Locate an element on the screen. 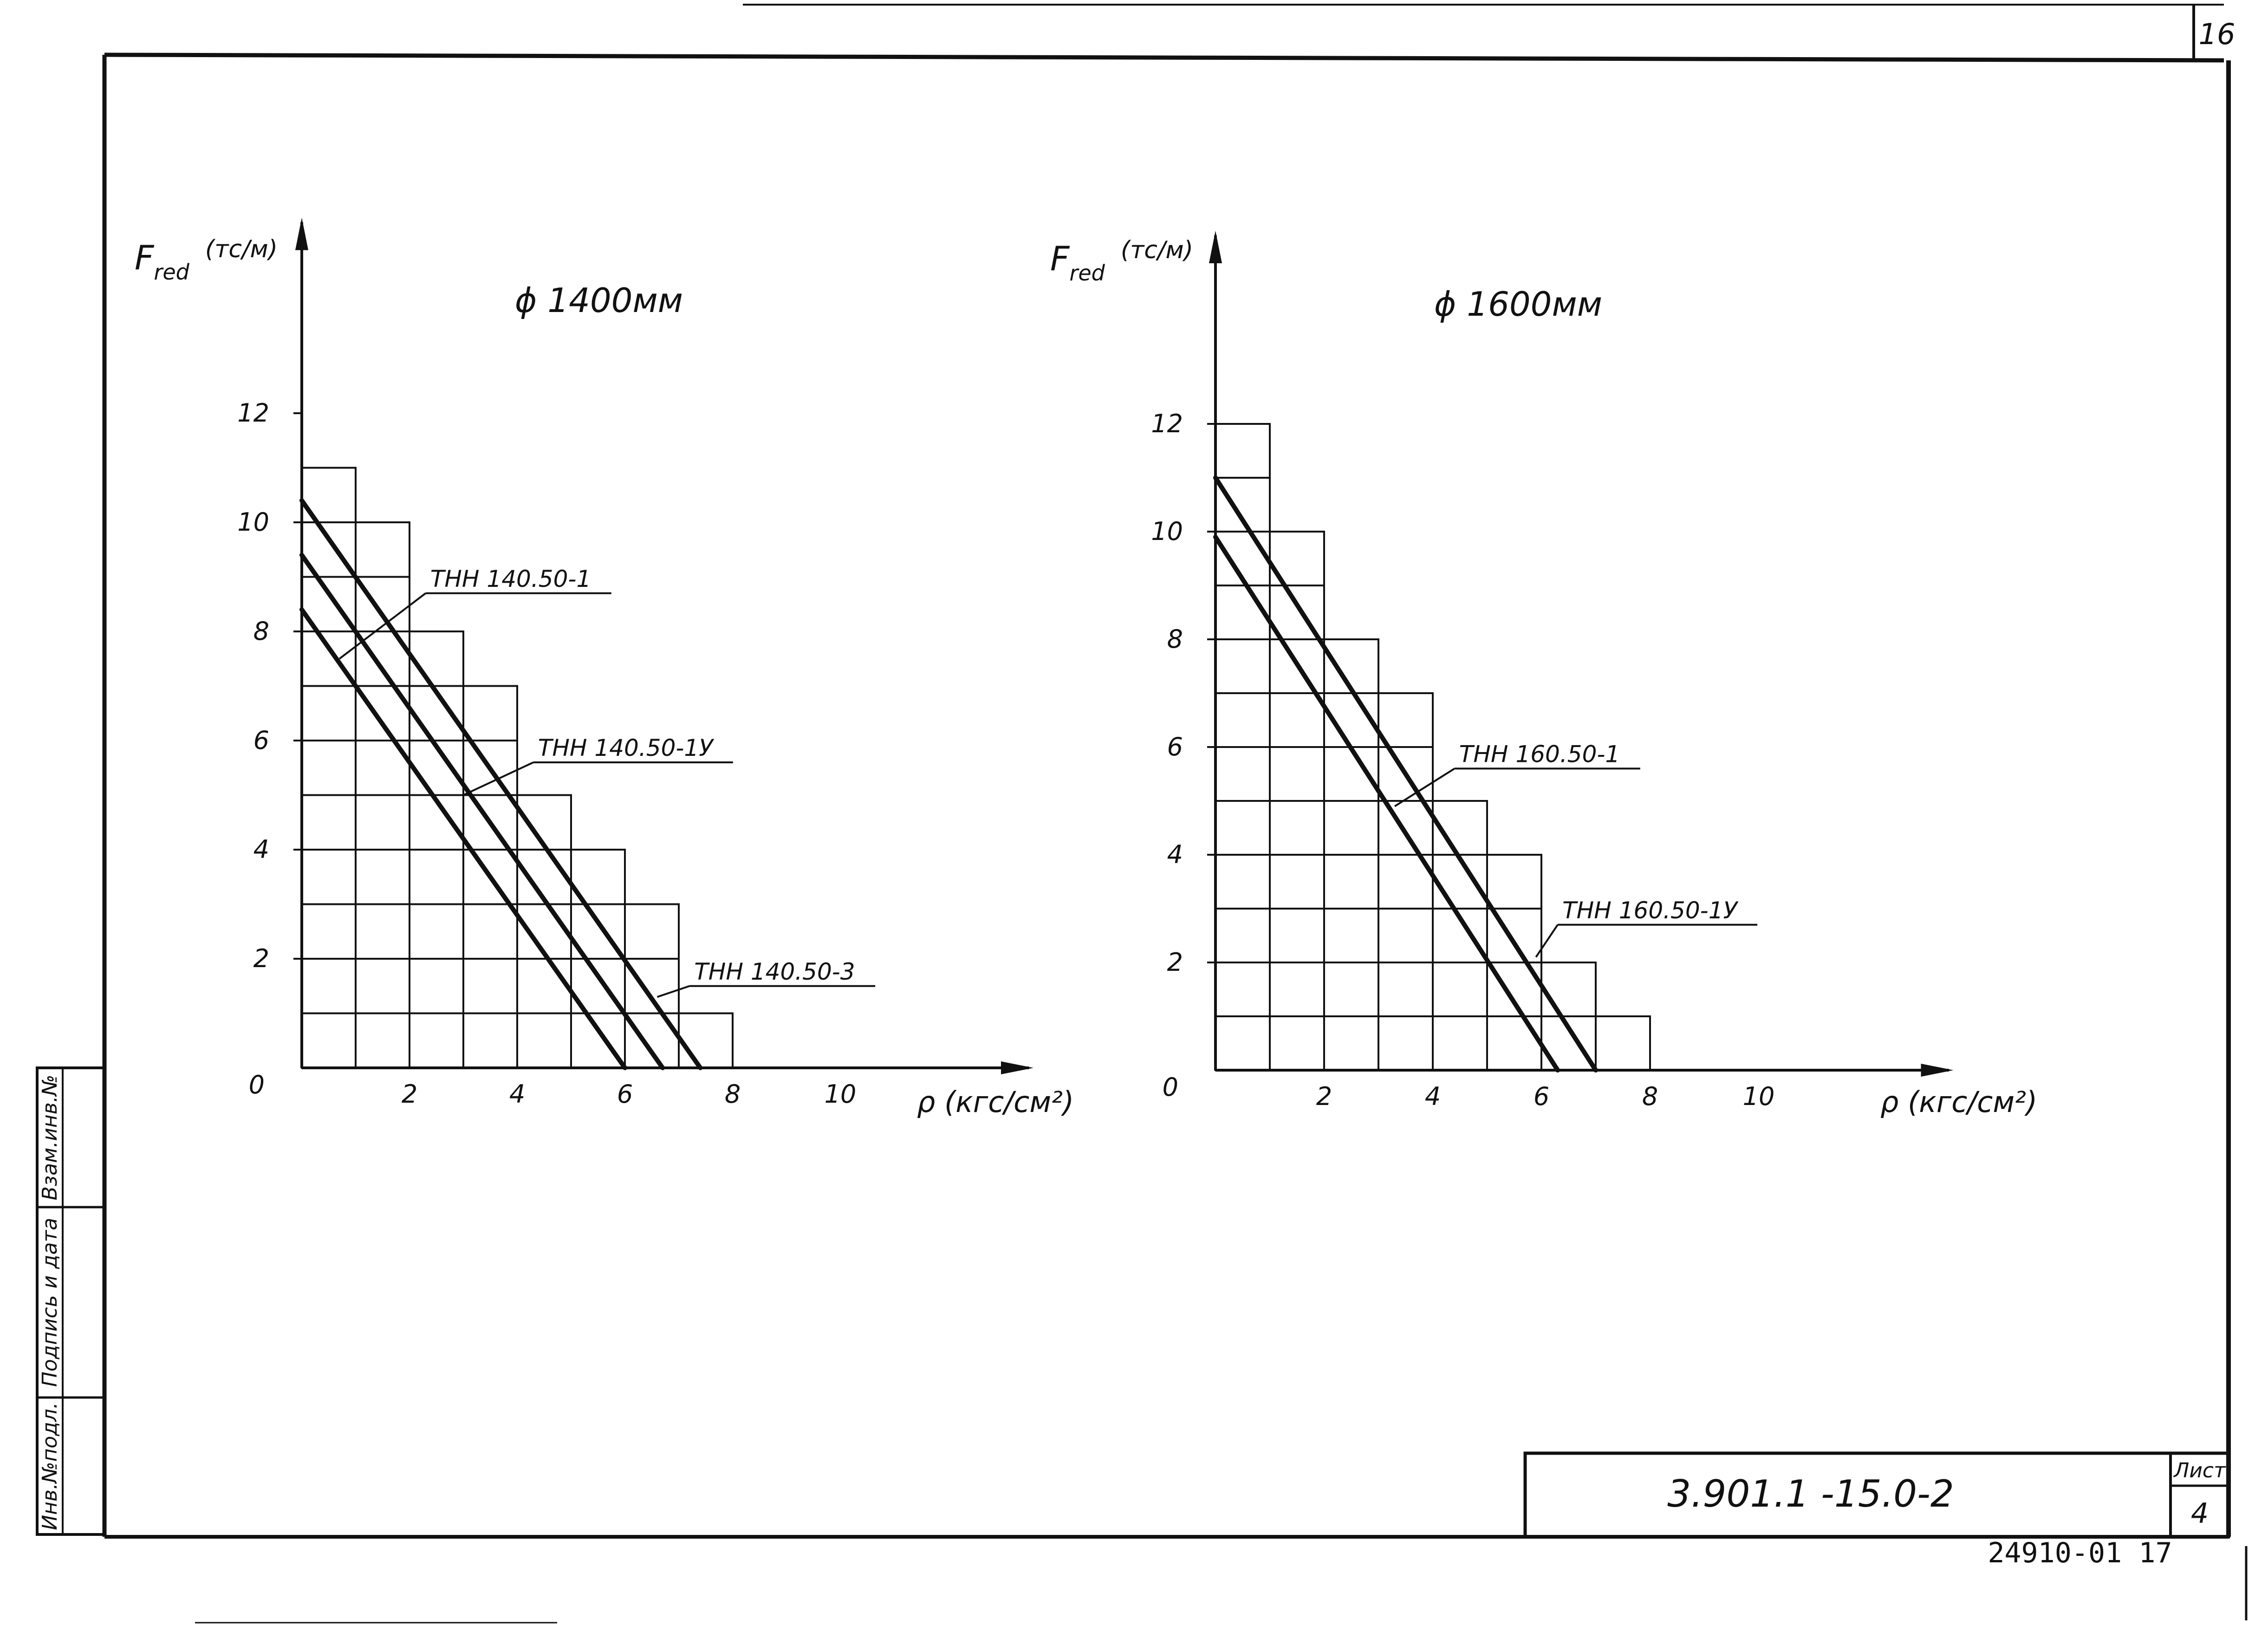  stamp-signature-date: Подпись и дата is located at coordinates (50, 1302).